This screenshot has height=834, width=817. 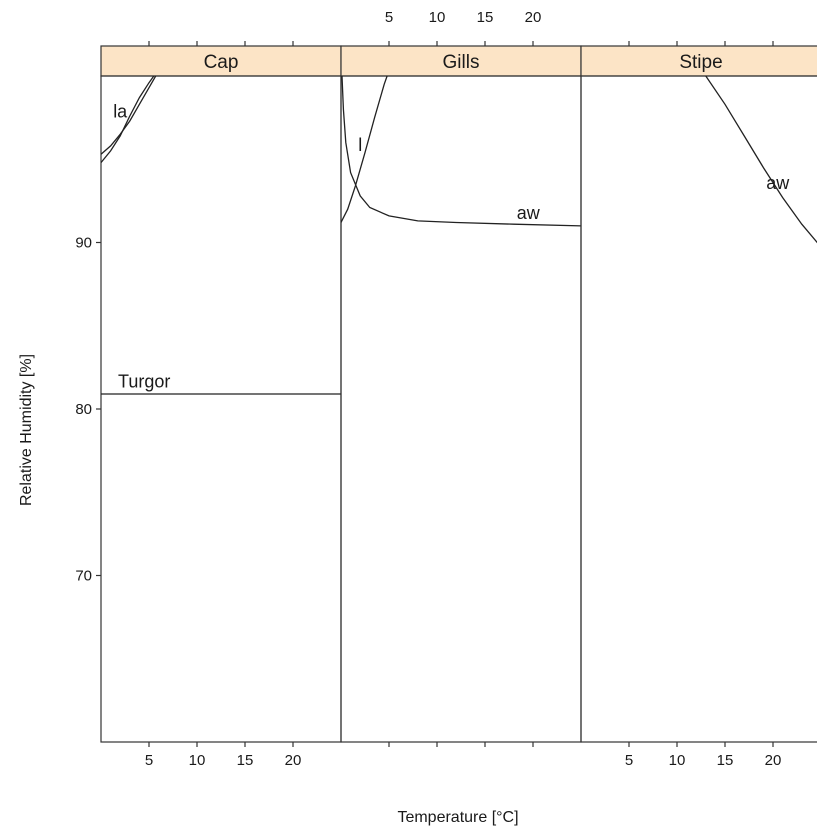 What do you see at coordinates (26, 430) in the screenshot?
I see `y-axis-title: Relative Humidity [%]` at bounding box center [26, 430].